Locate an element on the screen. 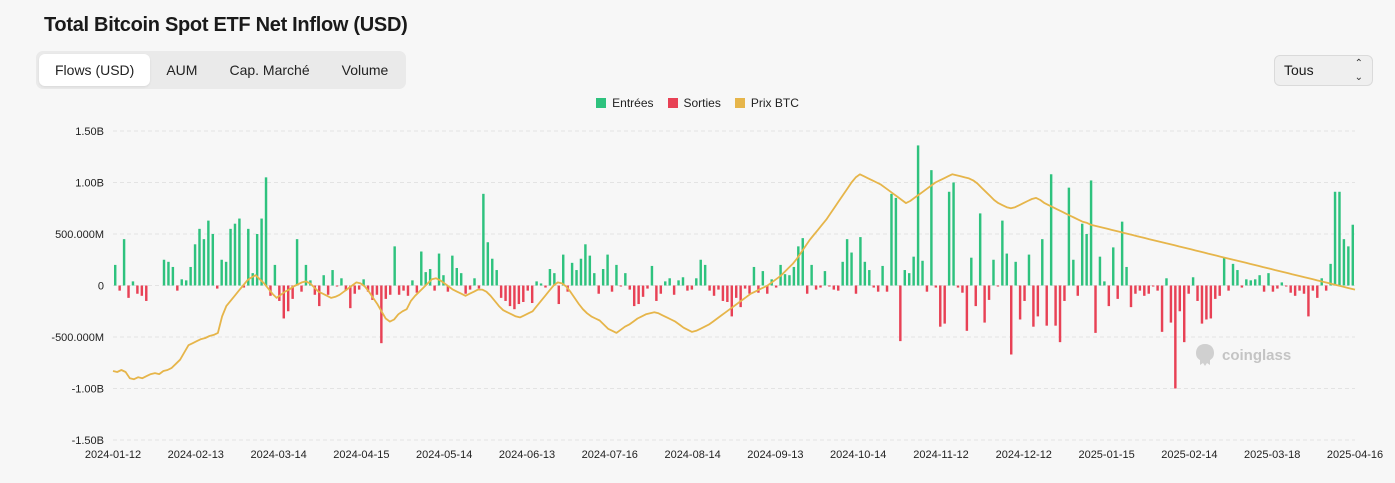 This screenshot has height=483, width=1395. legend-item-btc-price: Prix BTC is located at coordinates (766, 103).